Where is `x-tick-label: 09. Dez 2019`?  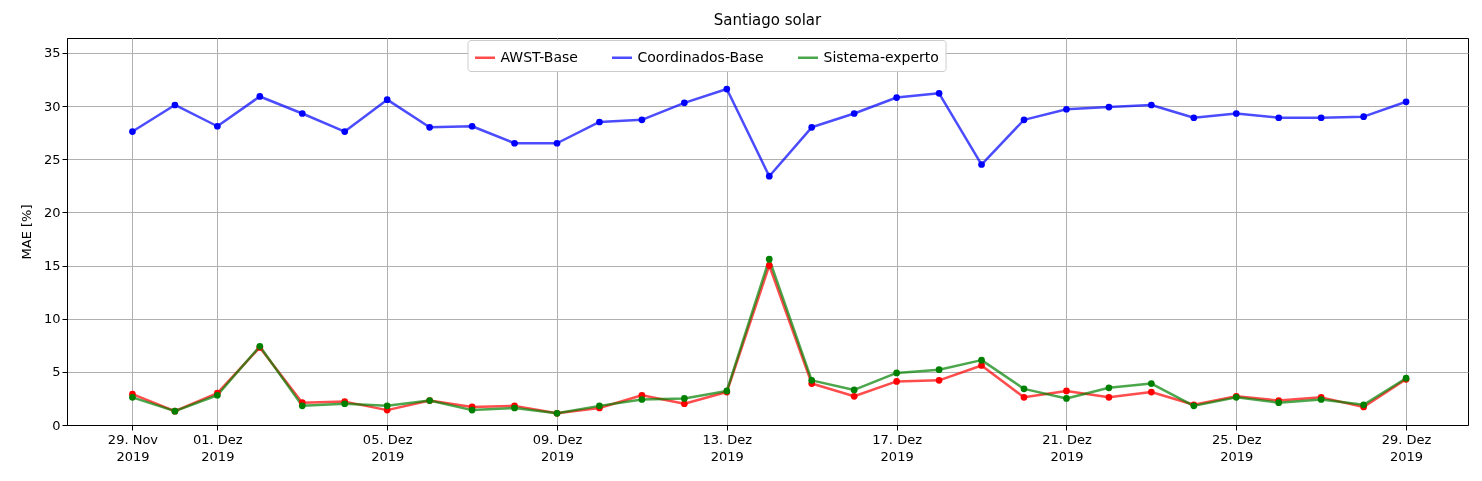
x-tick-label: 09. Dez 2019 is located at coordinates (557, 447).